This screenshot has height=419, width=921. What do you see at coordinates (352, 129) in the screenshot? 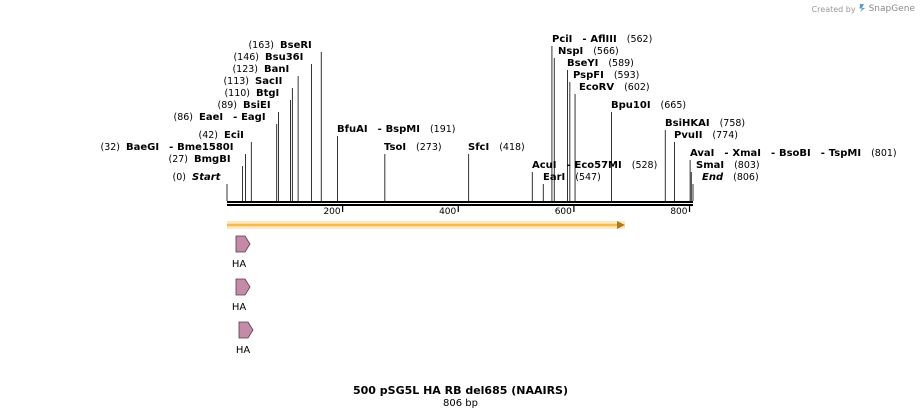
I see `site-bfuai: BfuAI` at bounding box center [352, 129].